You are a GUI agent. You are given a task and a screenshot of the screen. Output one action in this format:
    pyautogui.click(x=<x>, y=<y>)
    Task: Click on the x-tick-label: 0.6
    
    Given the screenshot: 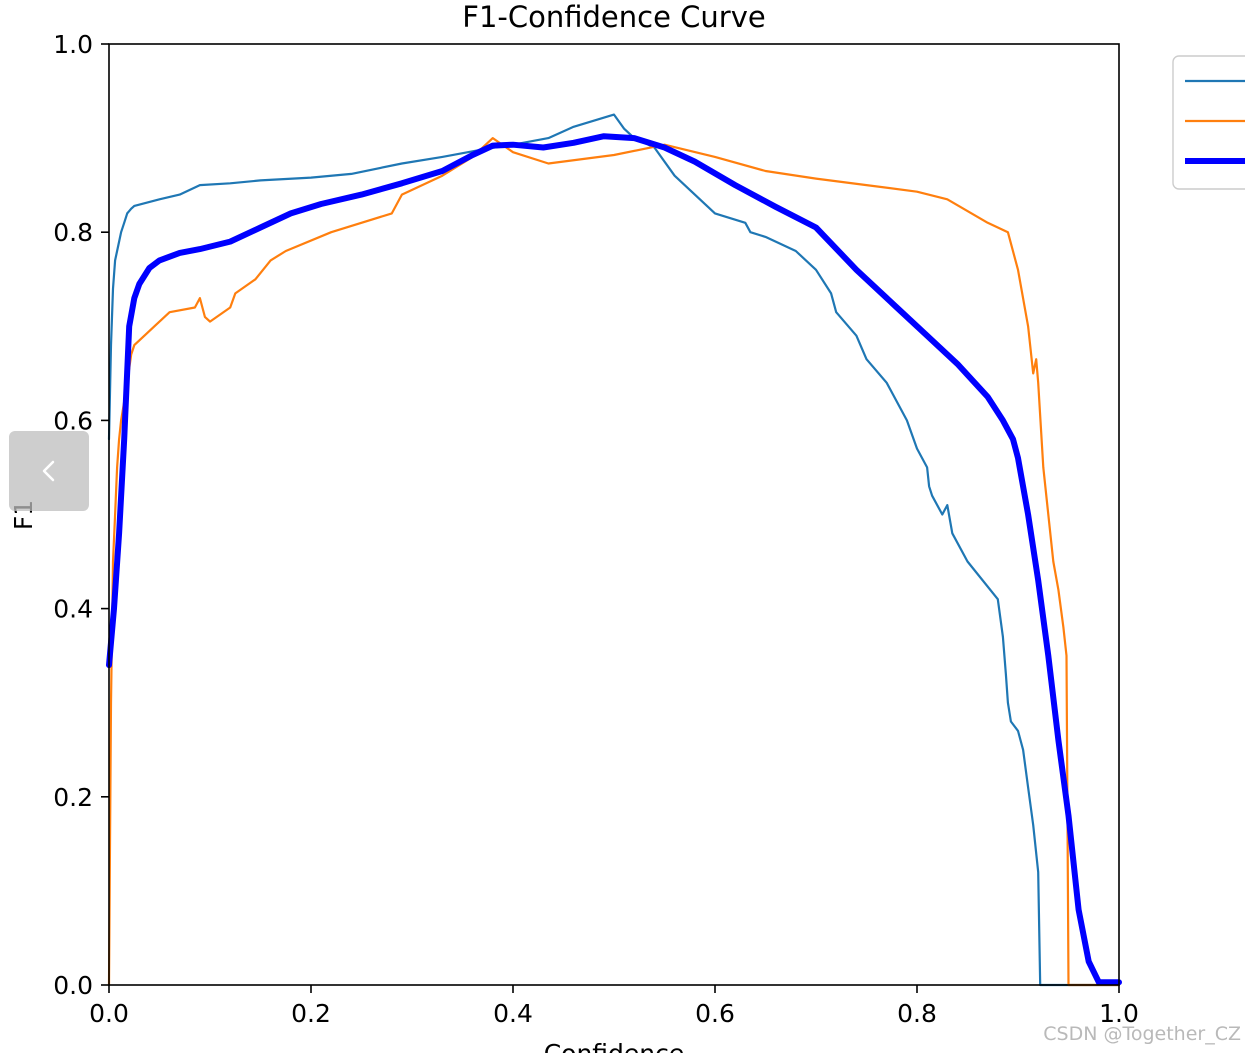 What is the action you would take?
    pyautogui.click(x=715, y=1013)
    